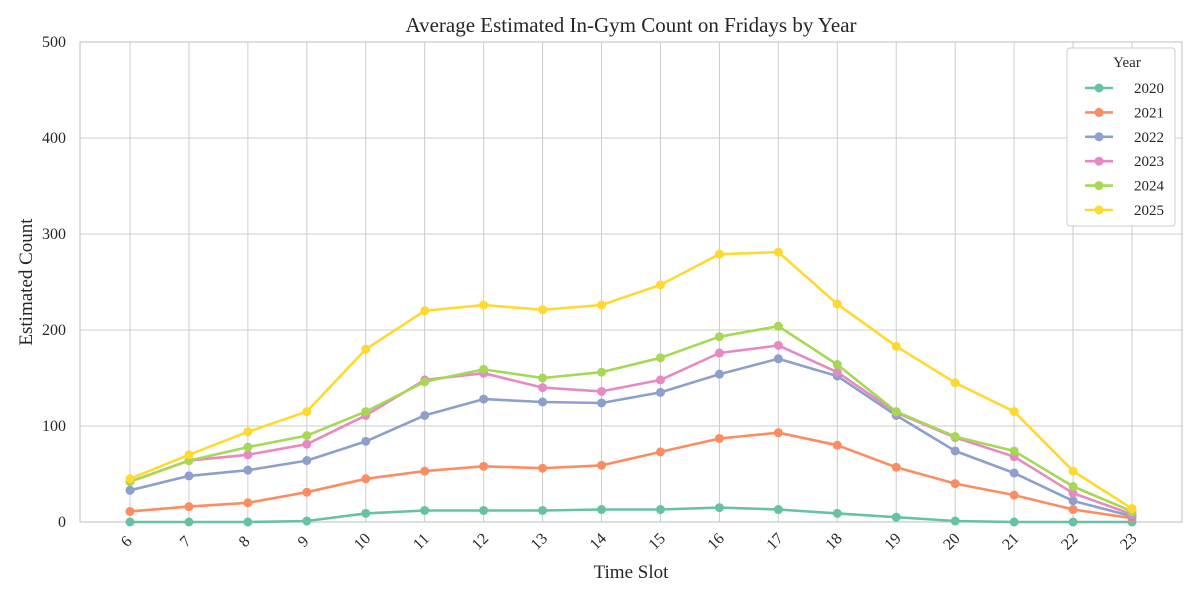 This screenshot has width=1200, height=600. What do you see at coordinates (1127, 63) in the screenshot?
I see `legend-title: Year` at bounding box center [1127, 63].